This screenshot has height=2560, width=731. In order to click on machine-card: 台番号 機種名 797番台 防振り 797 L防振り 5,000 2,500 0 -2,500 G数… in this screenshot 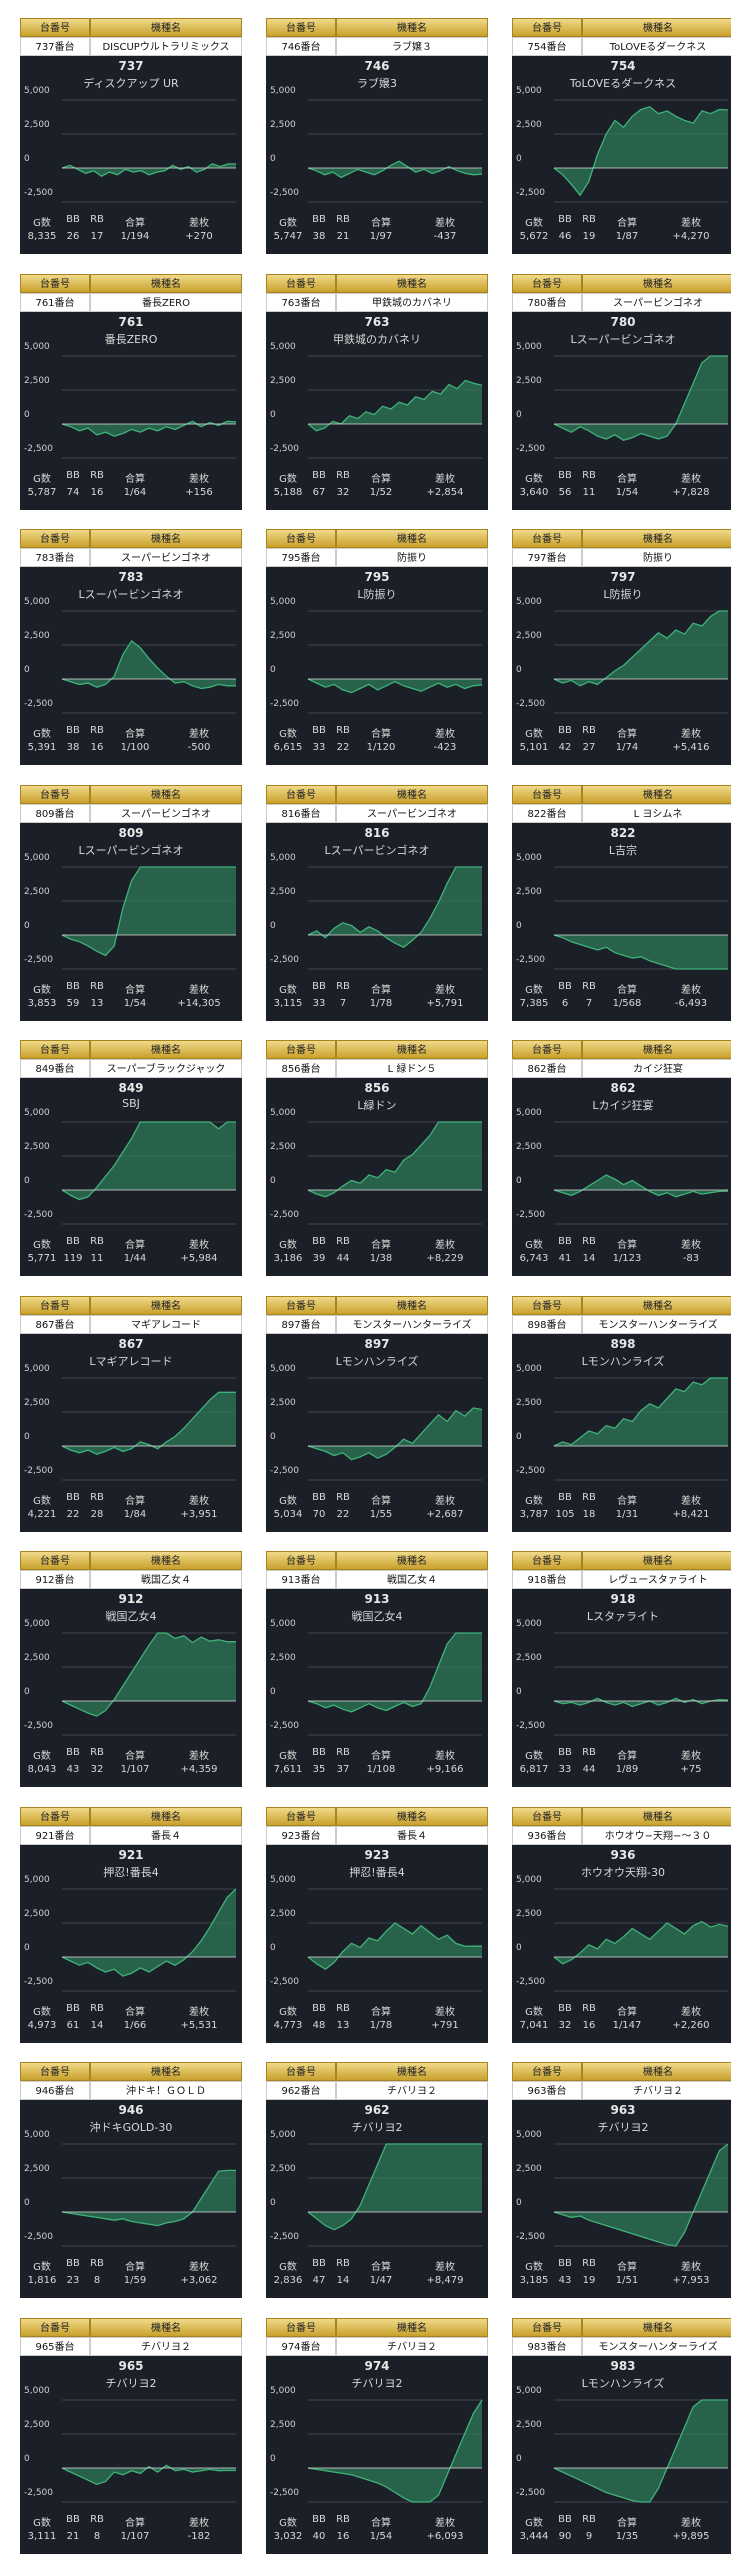, I will do `click(621, 647)`.